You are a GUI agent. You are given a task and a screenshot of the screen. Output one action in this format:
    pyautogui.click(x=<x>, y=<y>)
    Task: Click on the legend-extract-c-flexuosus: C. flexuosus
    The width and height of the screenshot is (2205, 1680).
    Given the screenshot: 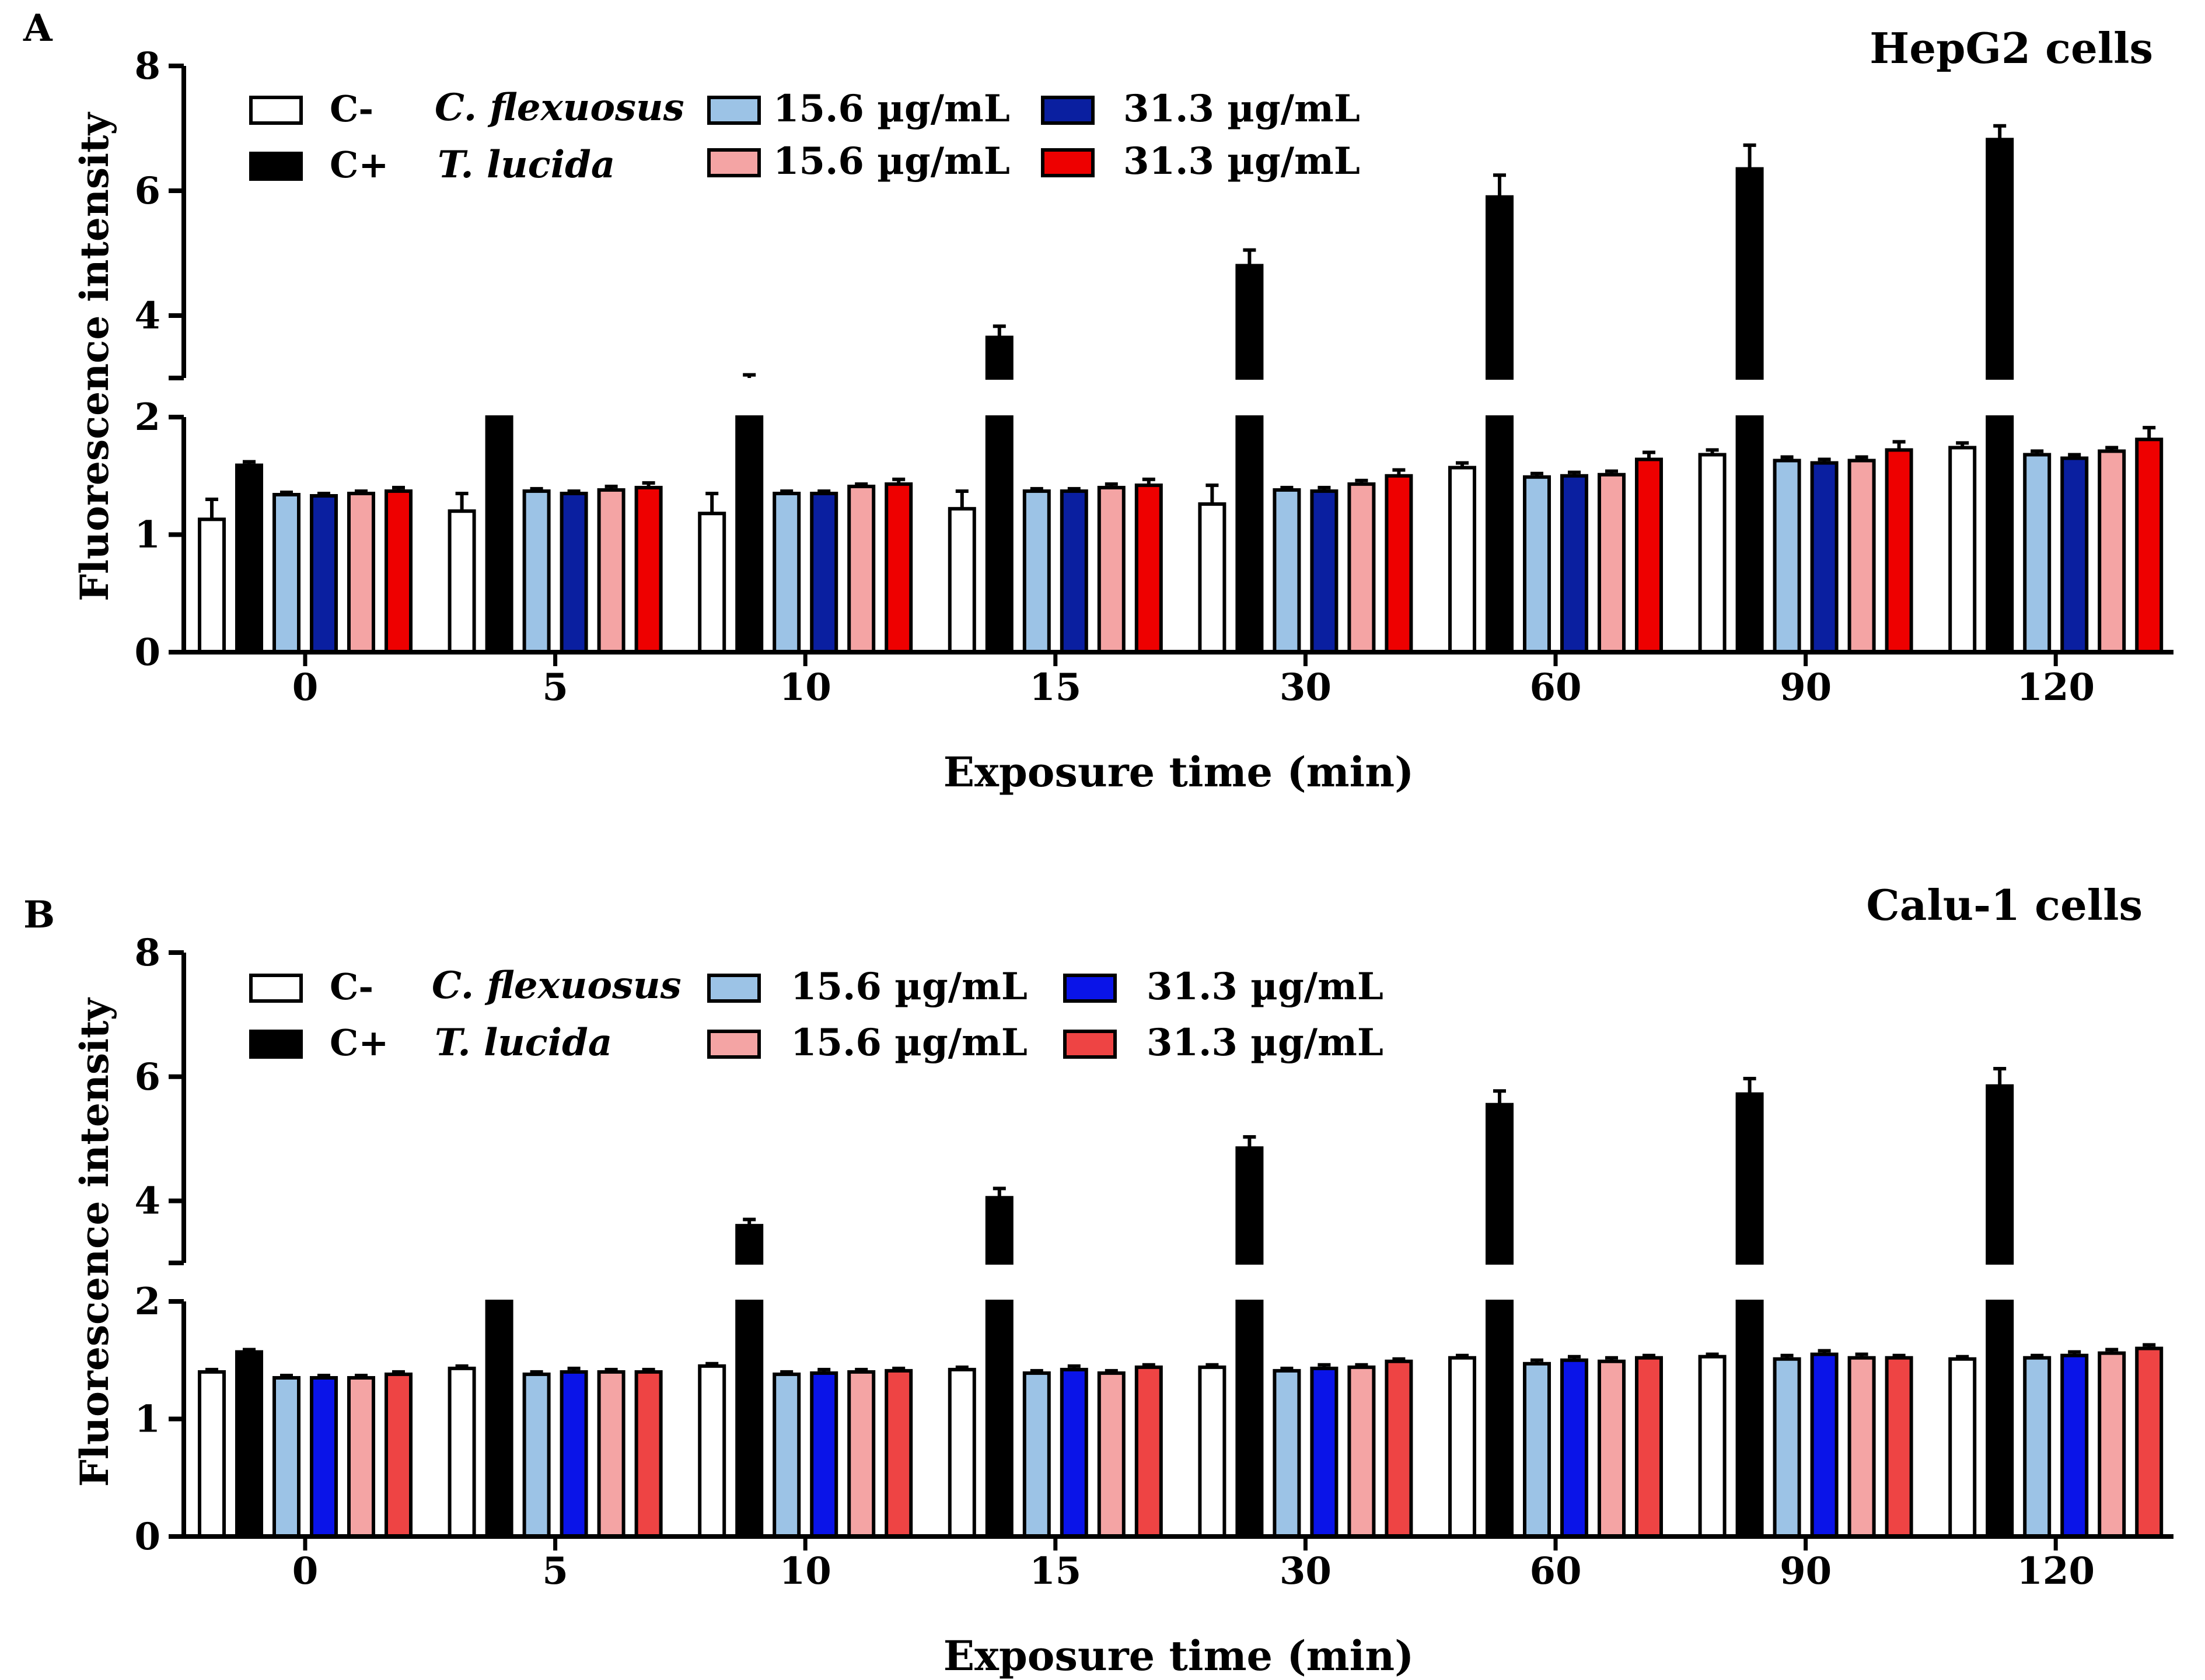 What is the action you would take?
    pyautogui.click(x=557, y=985)
    